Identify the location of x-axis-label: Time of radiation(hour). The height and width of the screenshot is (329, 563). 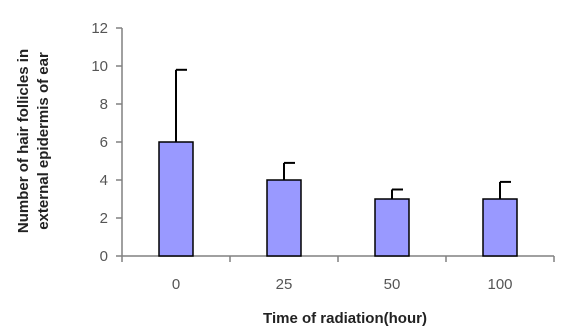
(345, 318).